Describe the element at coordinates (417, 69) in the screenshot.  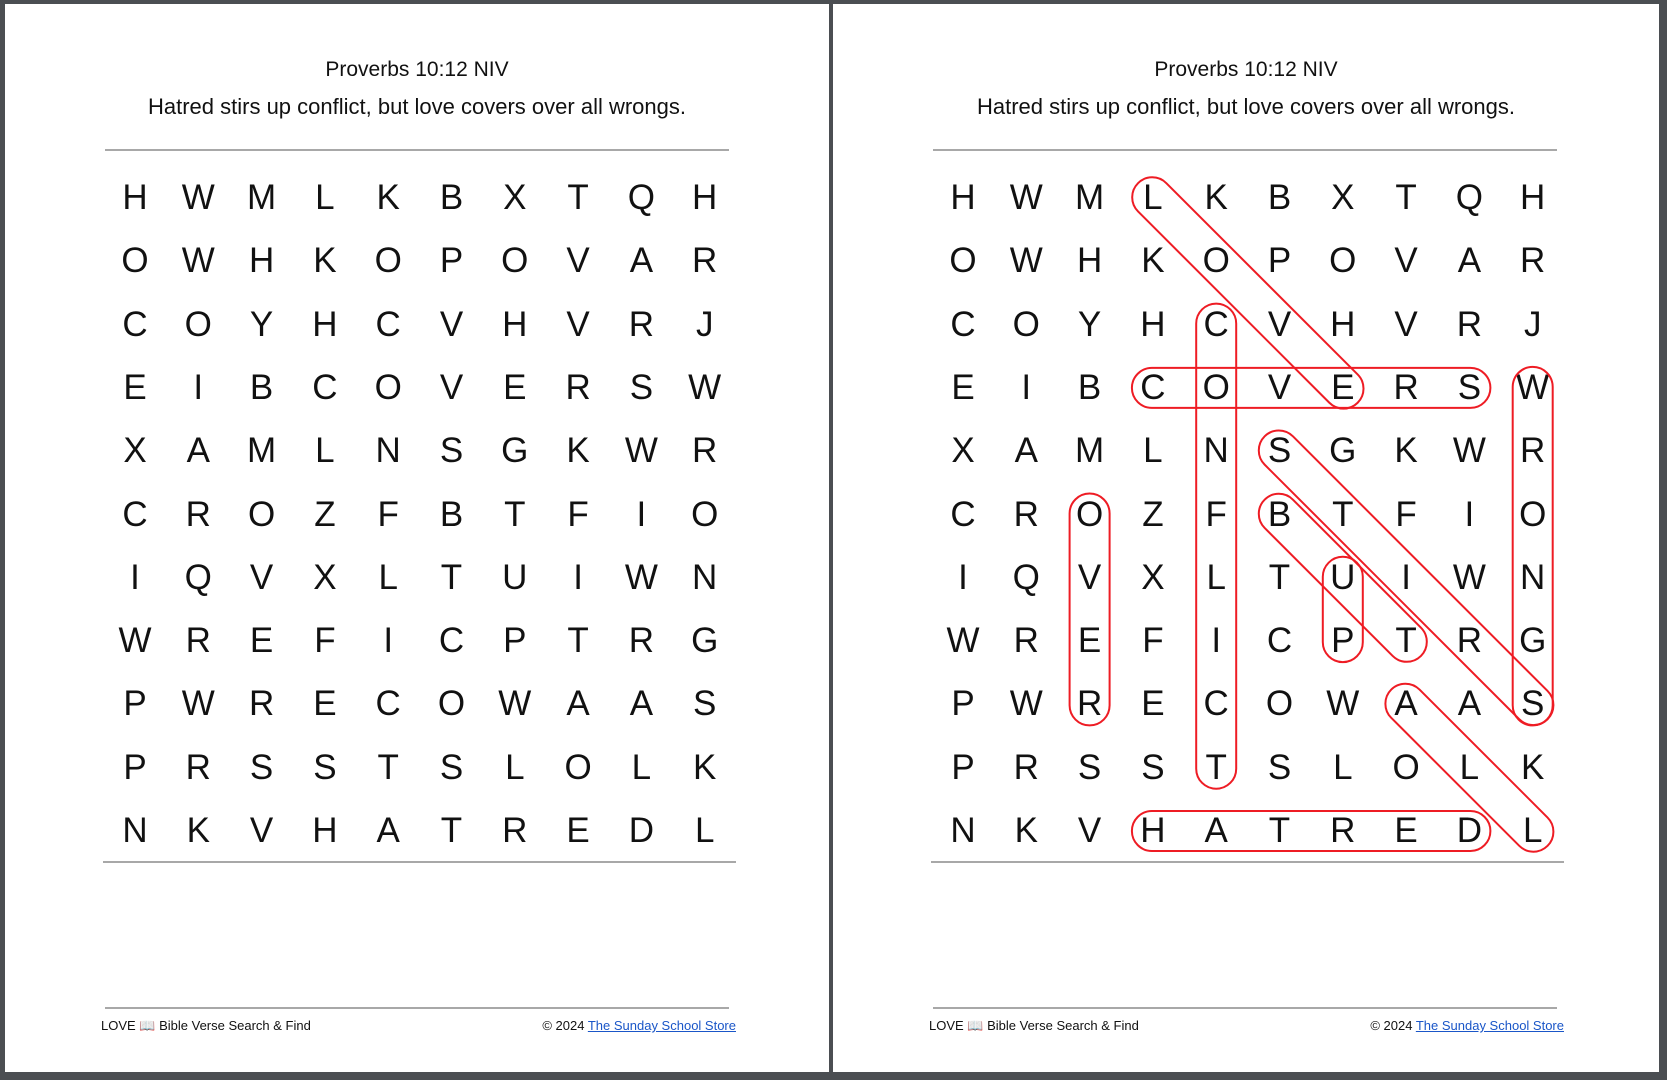
I see `verse-reference: Proverbs 10:12 NIV` at that location.